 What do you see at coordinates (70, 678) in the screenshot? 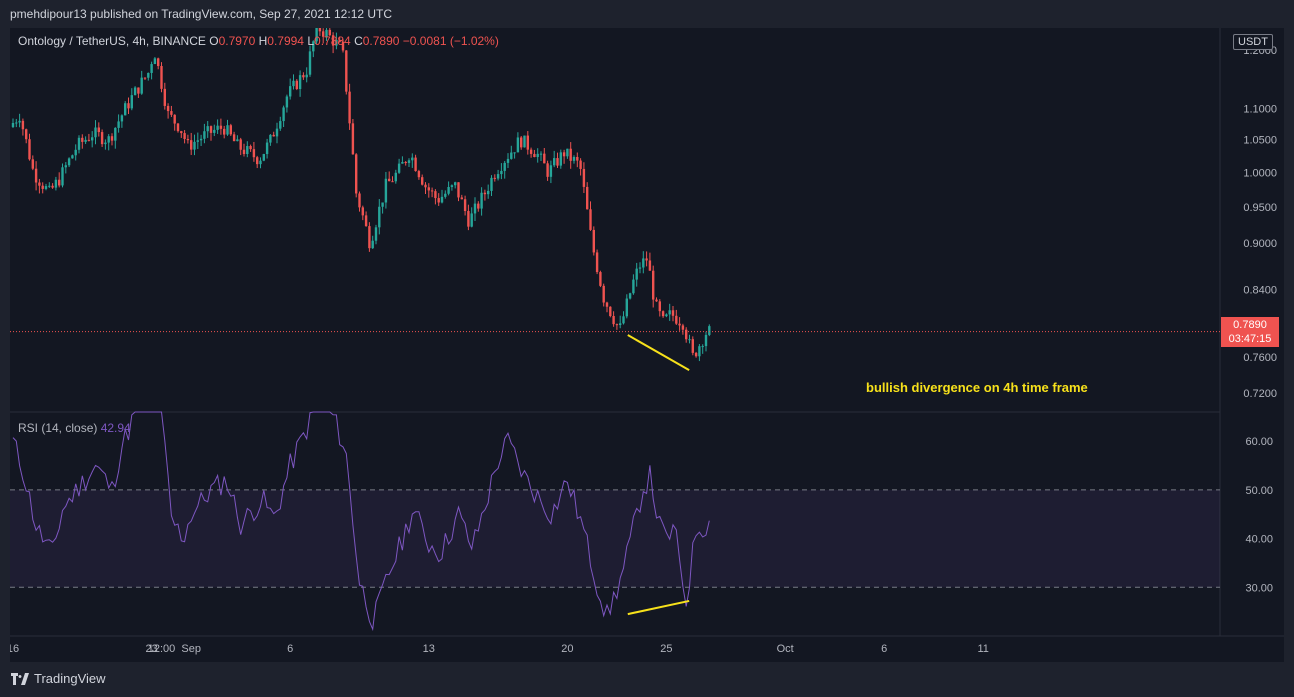
I see `tradingview-brand: TradingView` at bounding box center [70, 678].